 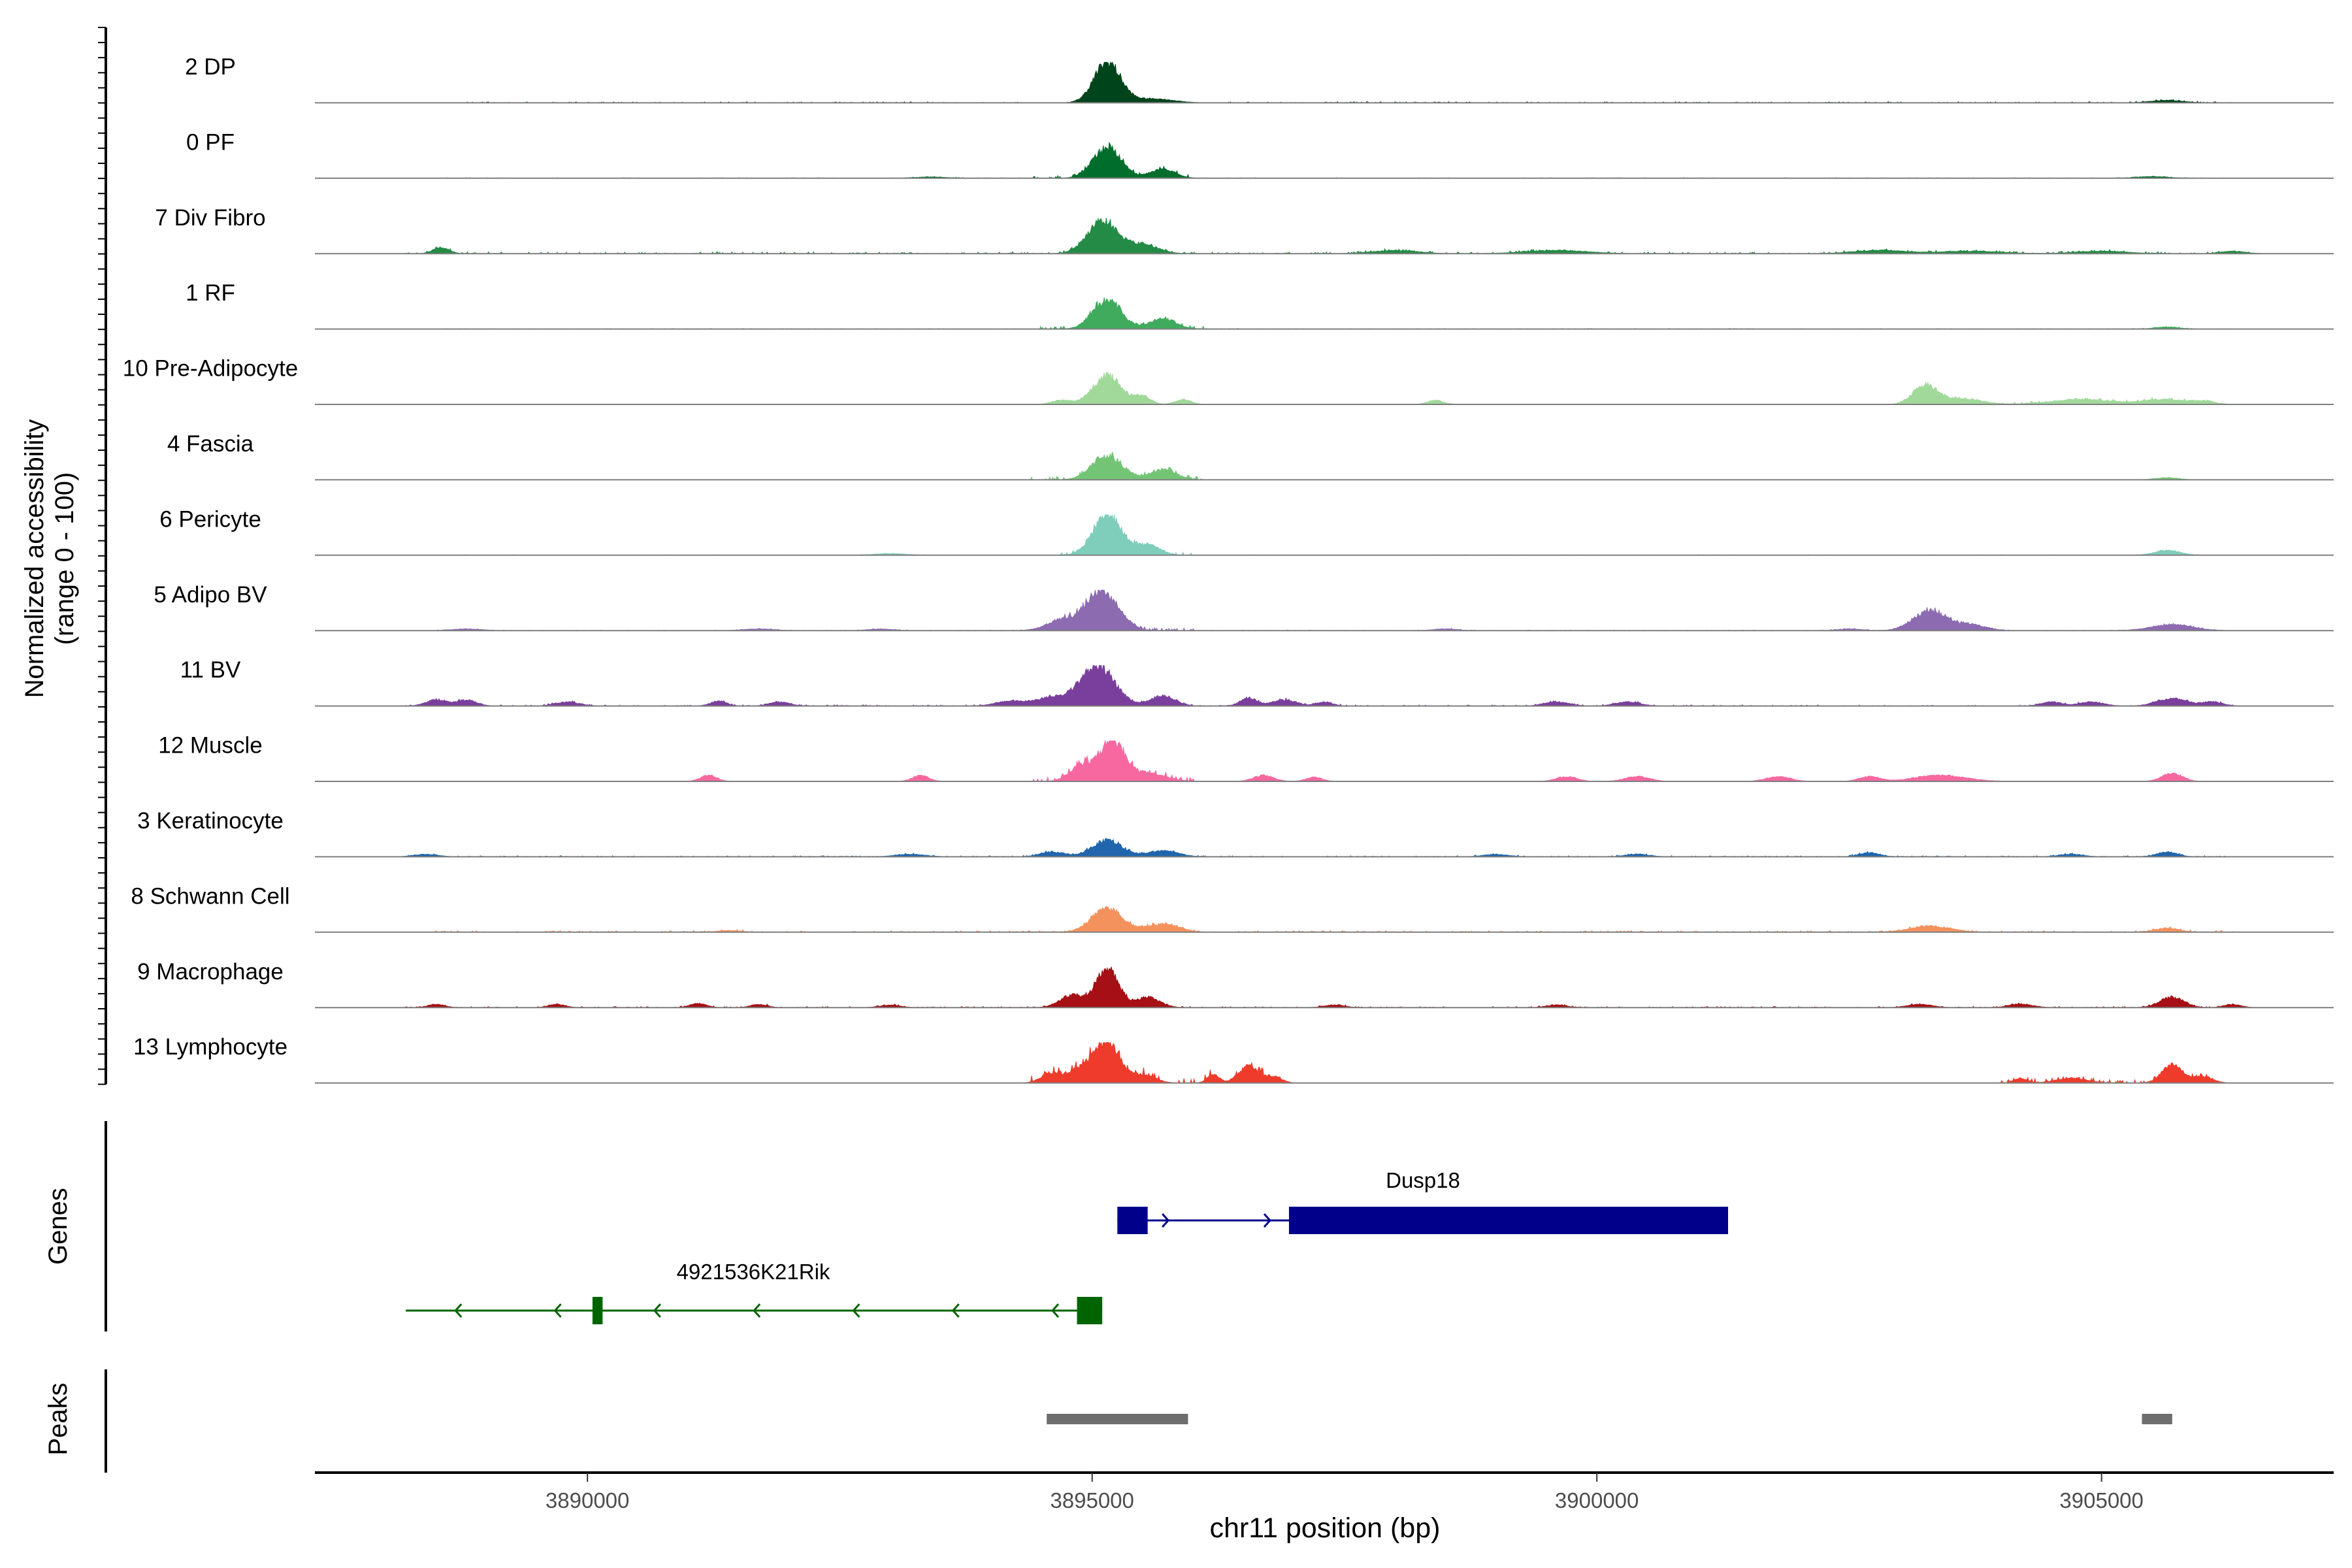 I want to click on track-label: 8 Schwann Cell, so click(x=210, y=896).